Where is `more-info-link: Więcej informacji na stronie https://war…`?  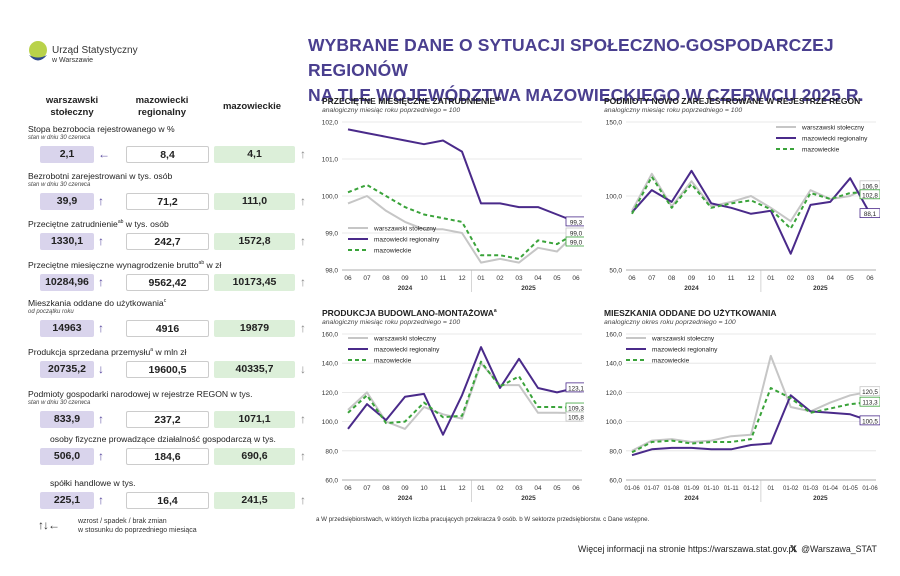
more-info-link: Więcej informacji na stronie https://war… is located at coordinates (687, 549).